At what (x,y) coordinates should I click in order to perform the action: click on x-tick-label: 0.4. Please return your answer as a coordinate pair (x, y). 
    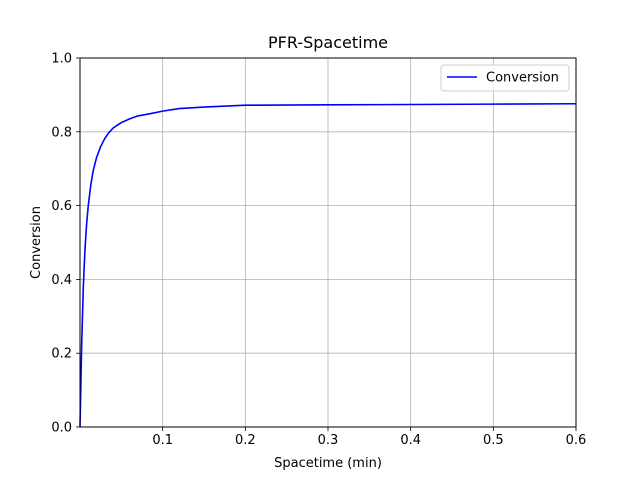
    Looking at the image, I should click on (410, 440).